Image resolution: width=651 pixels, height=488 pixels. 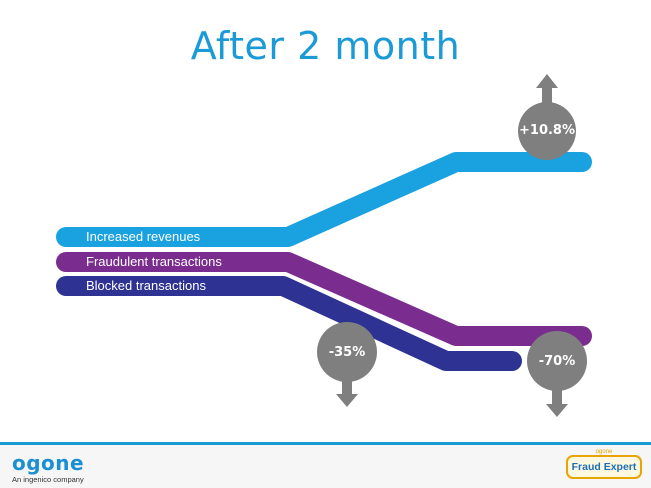 What do you see at coordinates (604, 467) in the screenshot?
I see `badge-title: Fraud Expert` at bounding box center [604, 467].